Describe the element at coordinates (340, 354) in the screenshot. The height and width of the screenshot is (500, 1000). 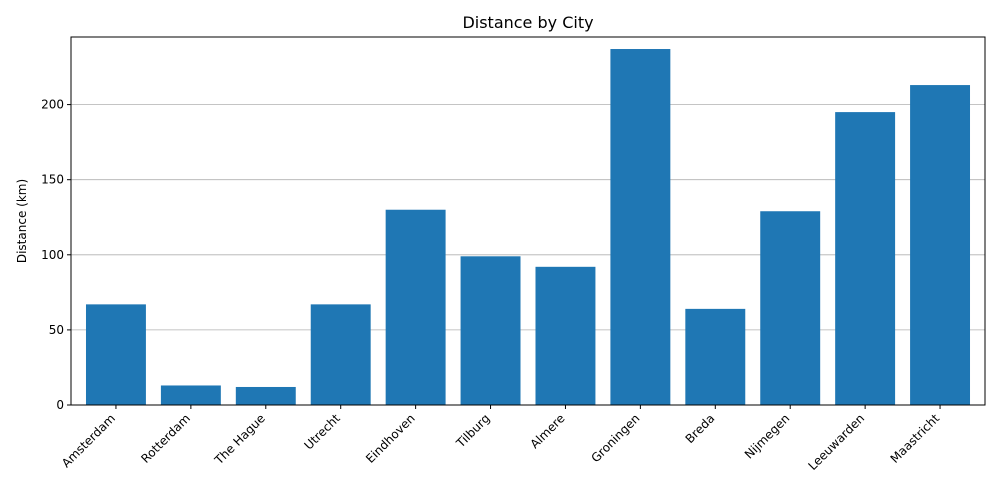
I see `bar-utrecht` at that location.